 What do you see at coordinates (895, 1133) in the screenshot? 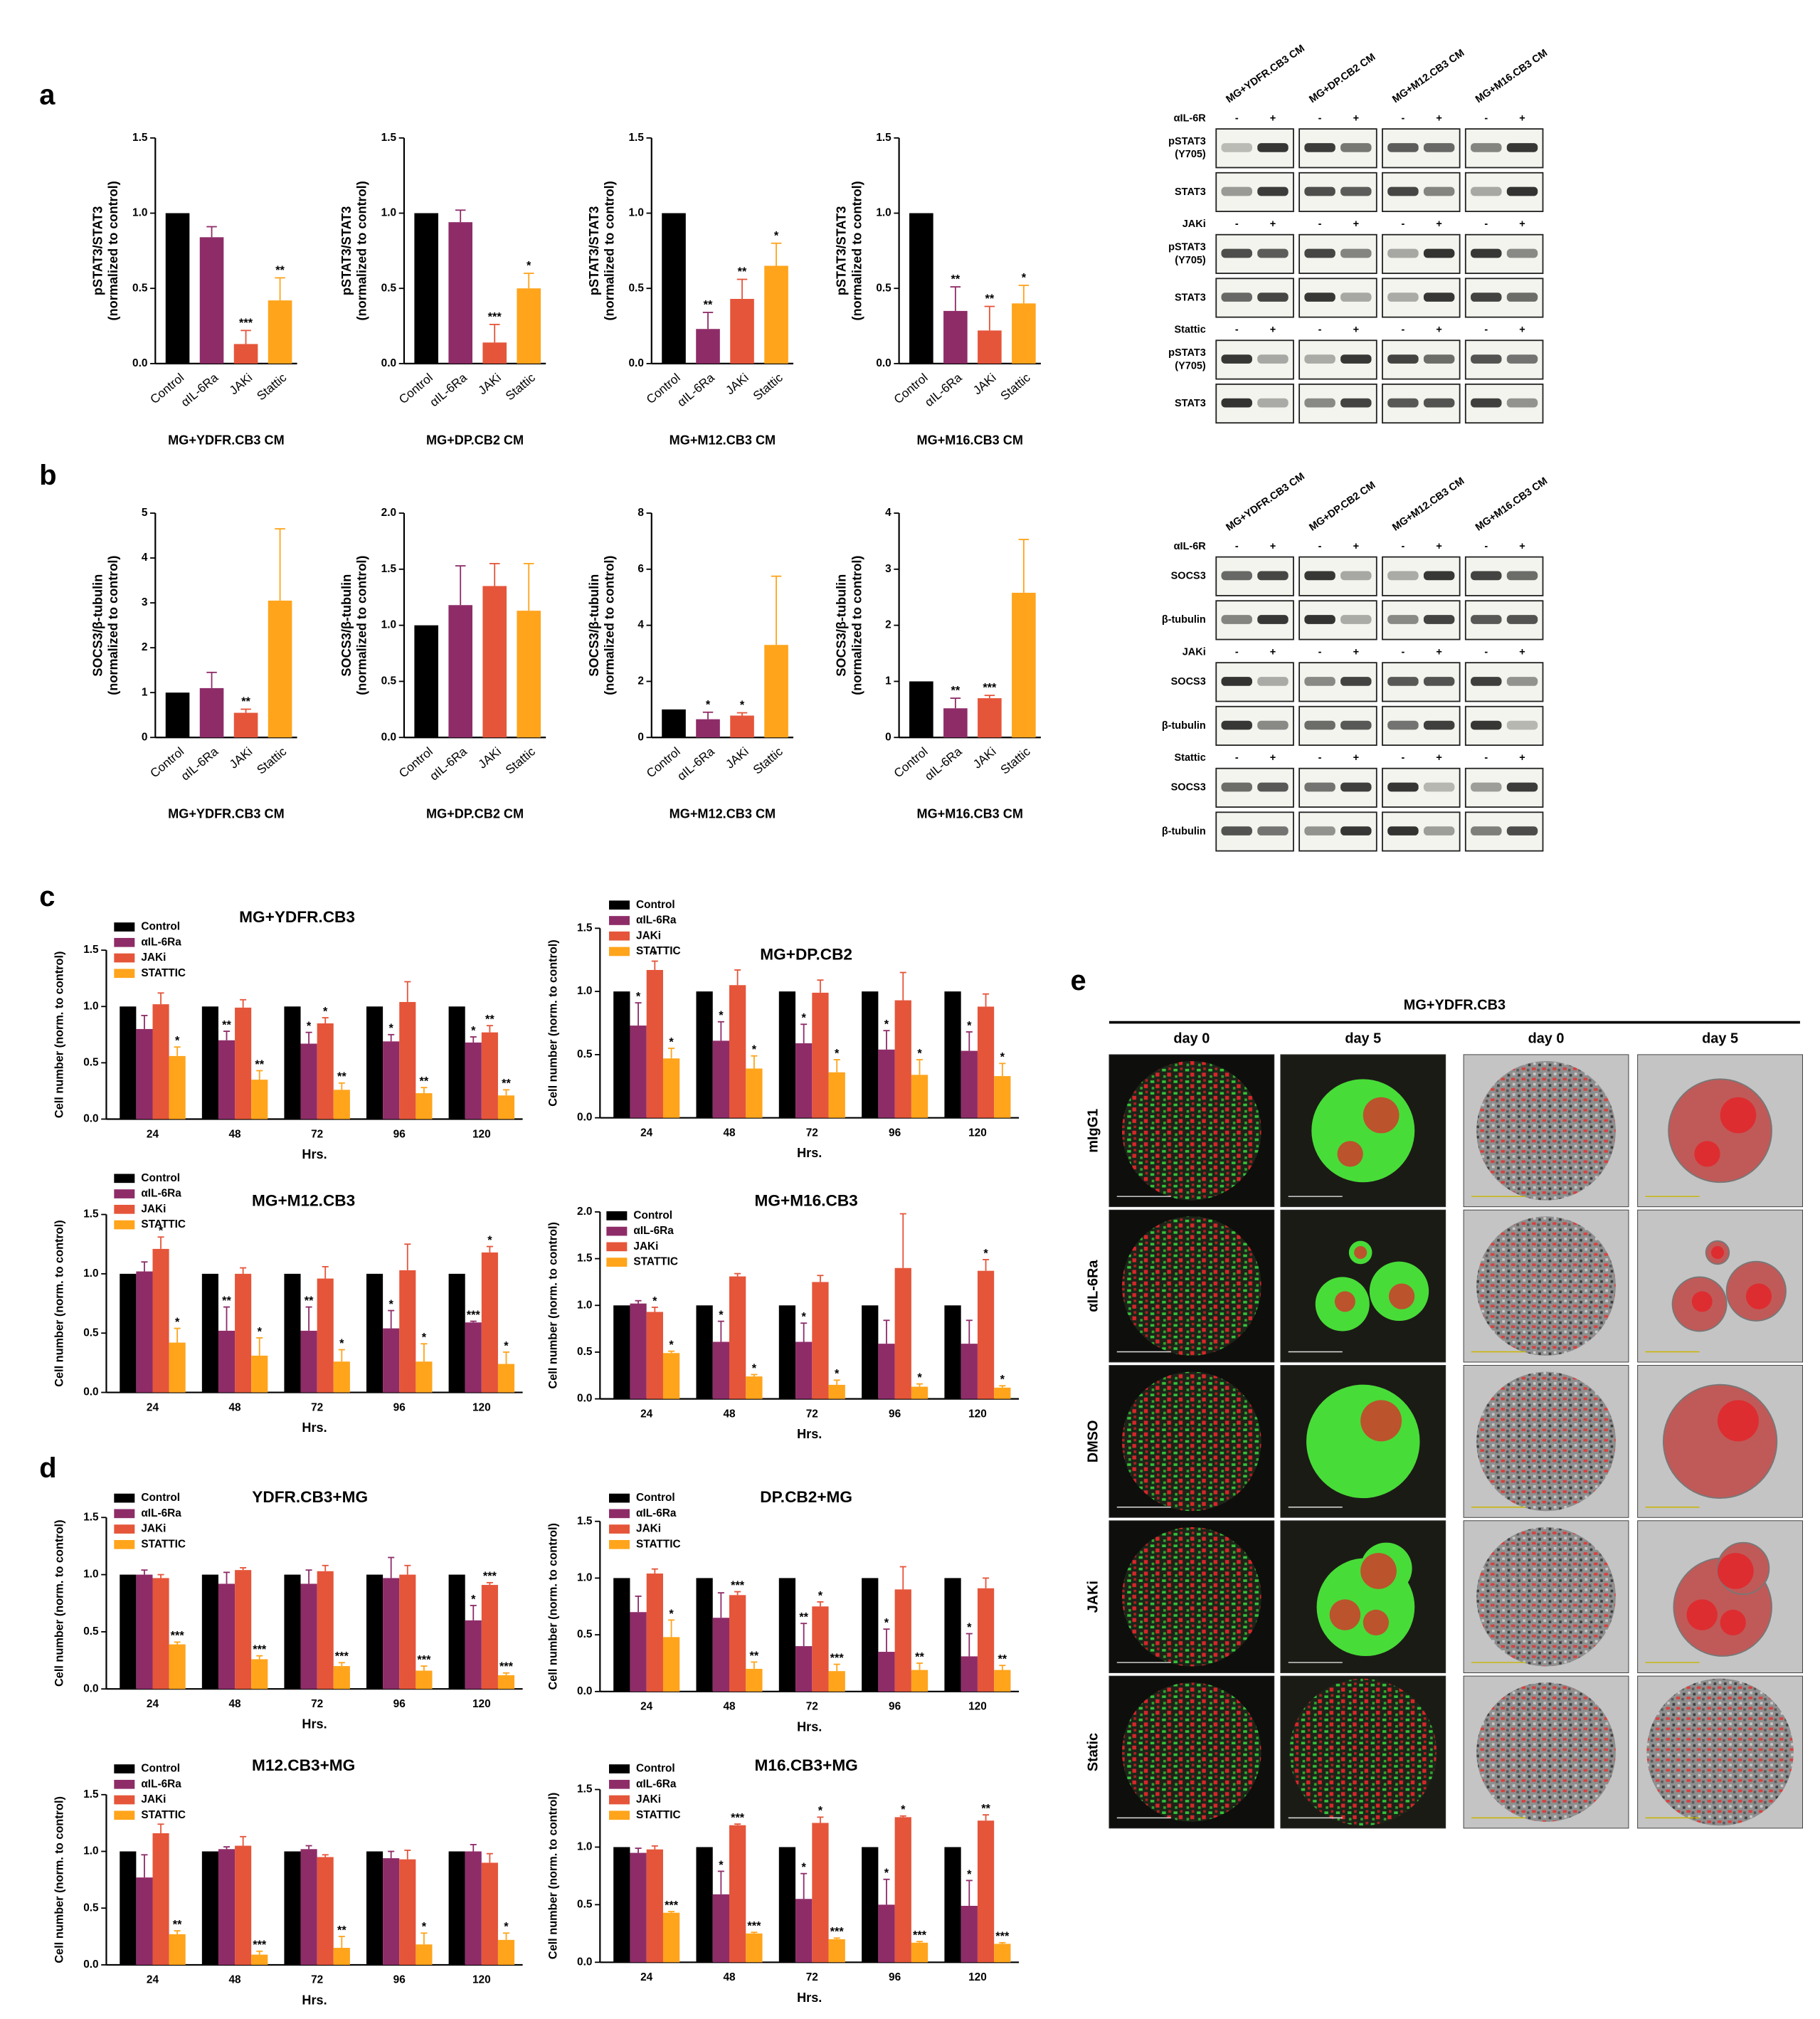
I see `x-tick-label: 96` at bounding box center [895, 1133].